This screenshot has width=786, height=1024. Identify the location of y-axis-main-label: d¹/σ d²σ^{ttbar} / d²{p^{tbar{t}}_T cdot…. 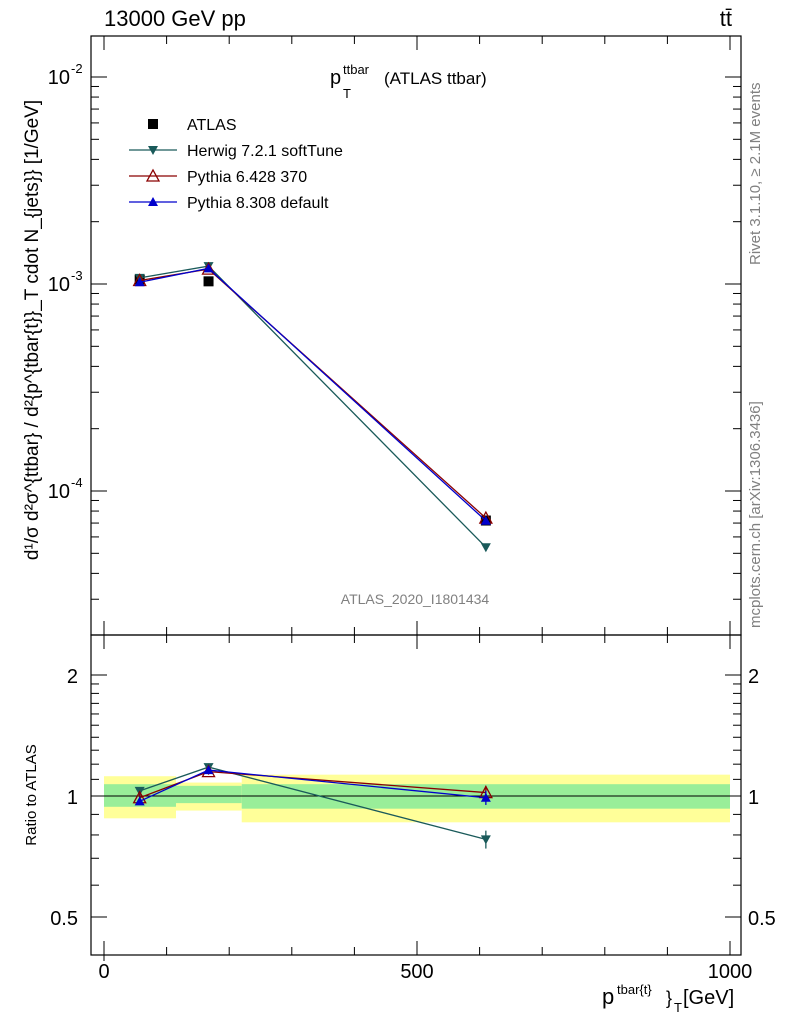
(32, 330).